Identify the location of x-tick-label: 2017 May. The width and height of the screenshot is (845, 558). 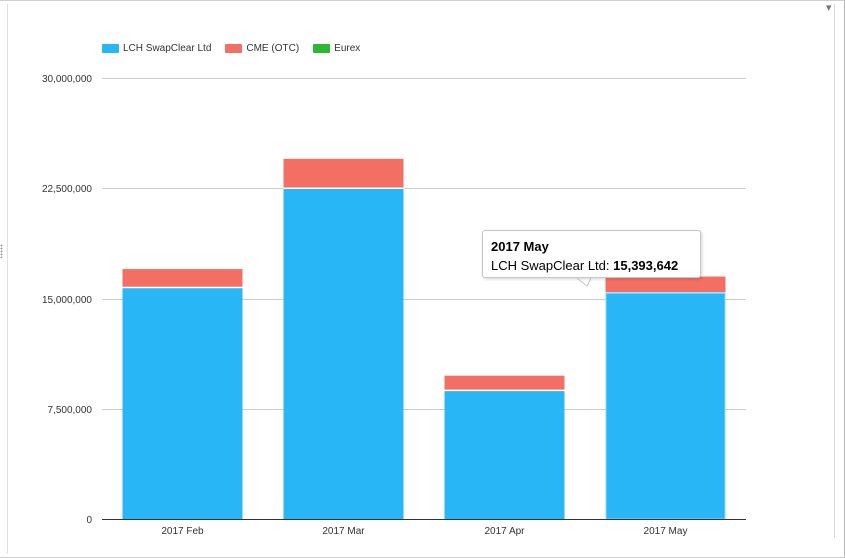
(666, 531).